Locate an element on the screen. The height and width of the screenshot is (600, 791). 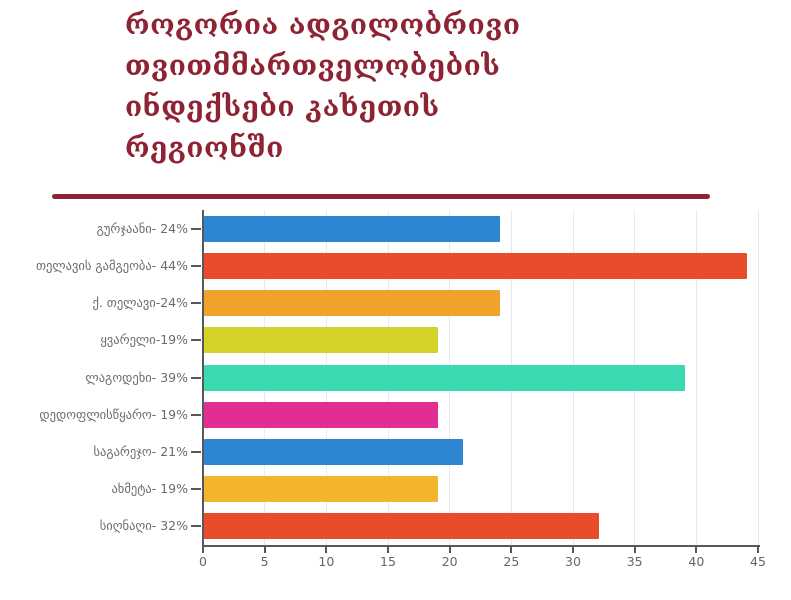
title-divider is located at coordinates (381, 196).